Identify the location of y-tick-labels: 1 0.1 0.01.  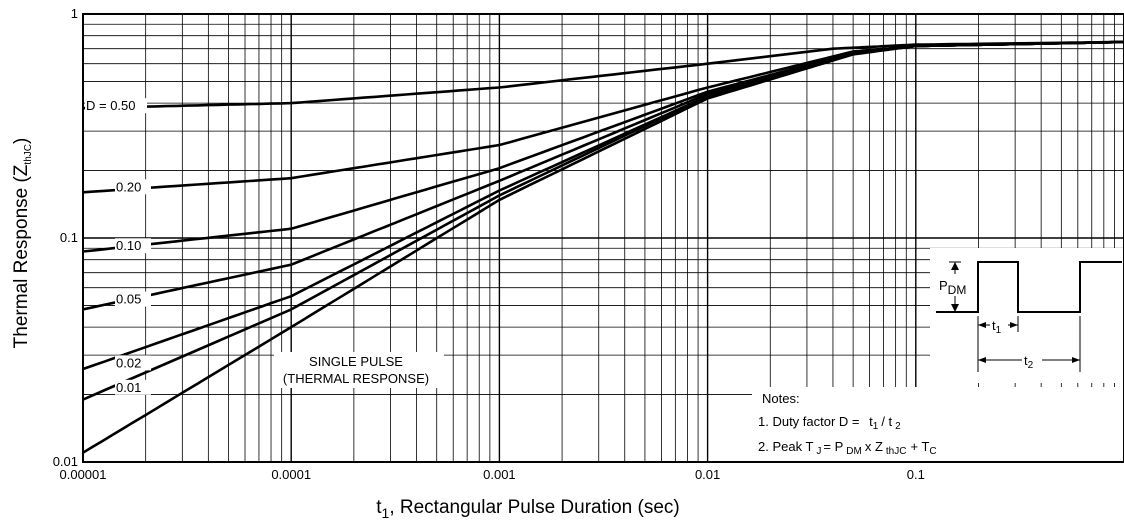
(65, 237).